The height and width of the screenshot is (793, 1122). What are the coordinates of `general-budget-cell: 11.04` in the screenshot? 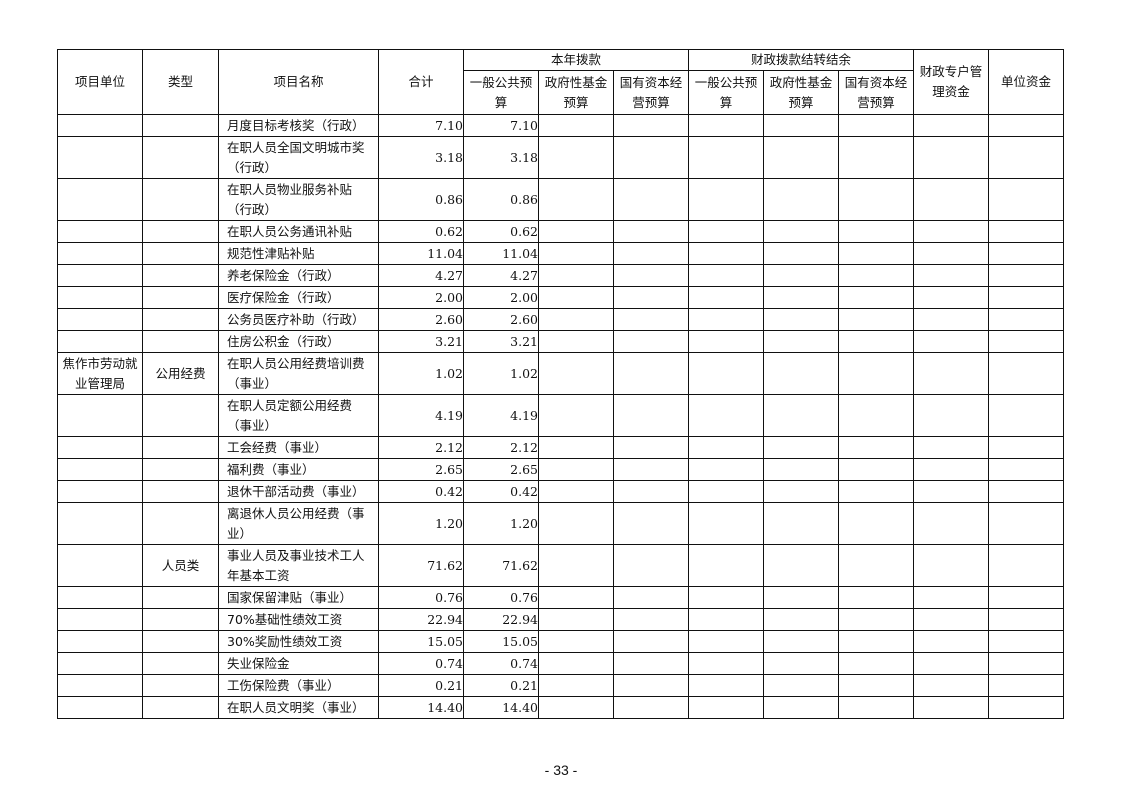 It's located at (501, 253).